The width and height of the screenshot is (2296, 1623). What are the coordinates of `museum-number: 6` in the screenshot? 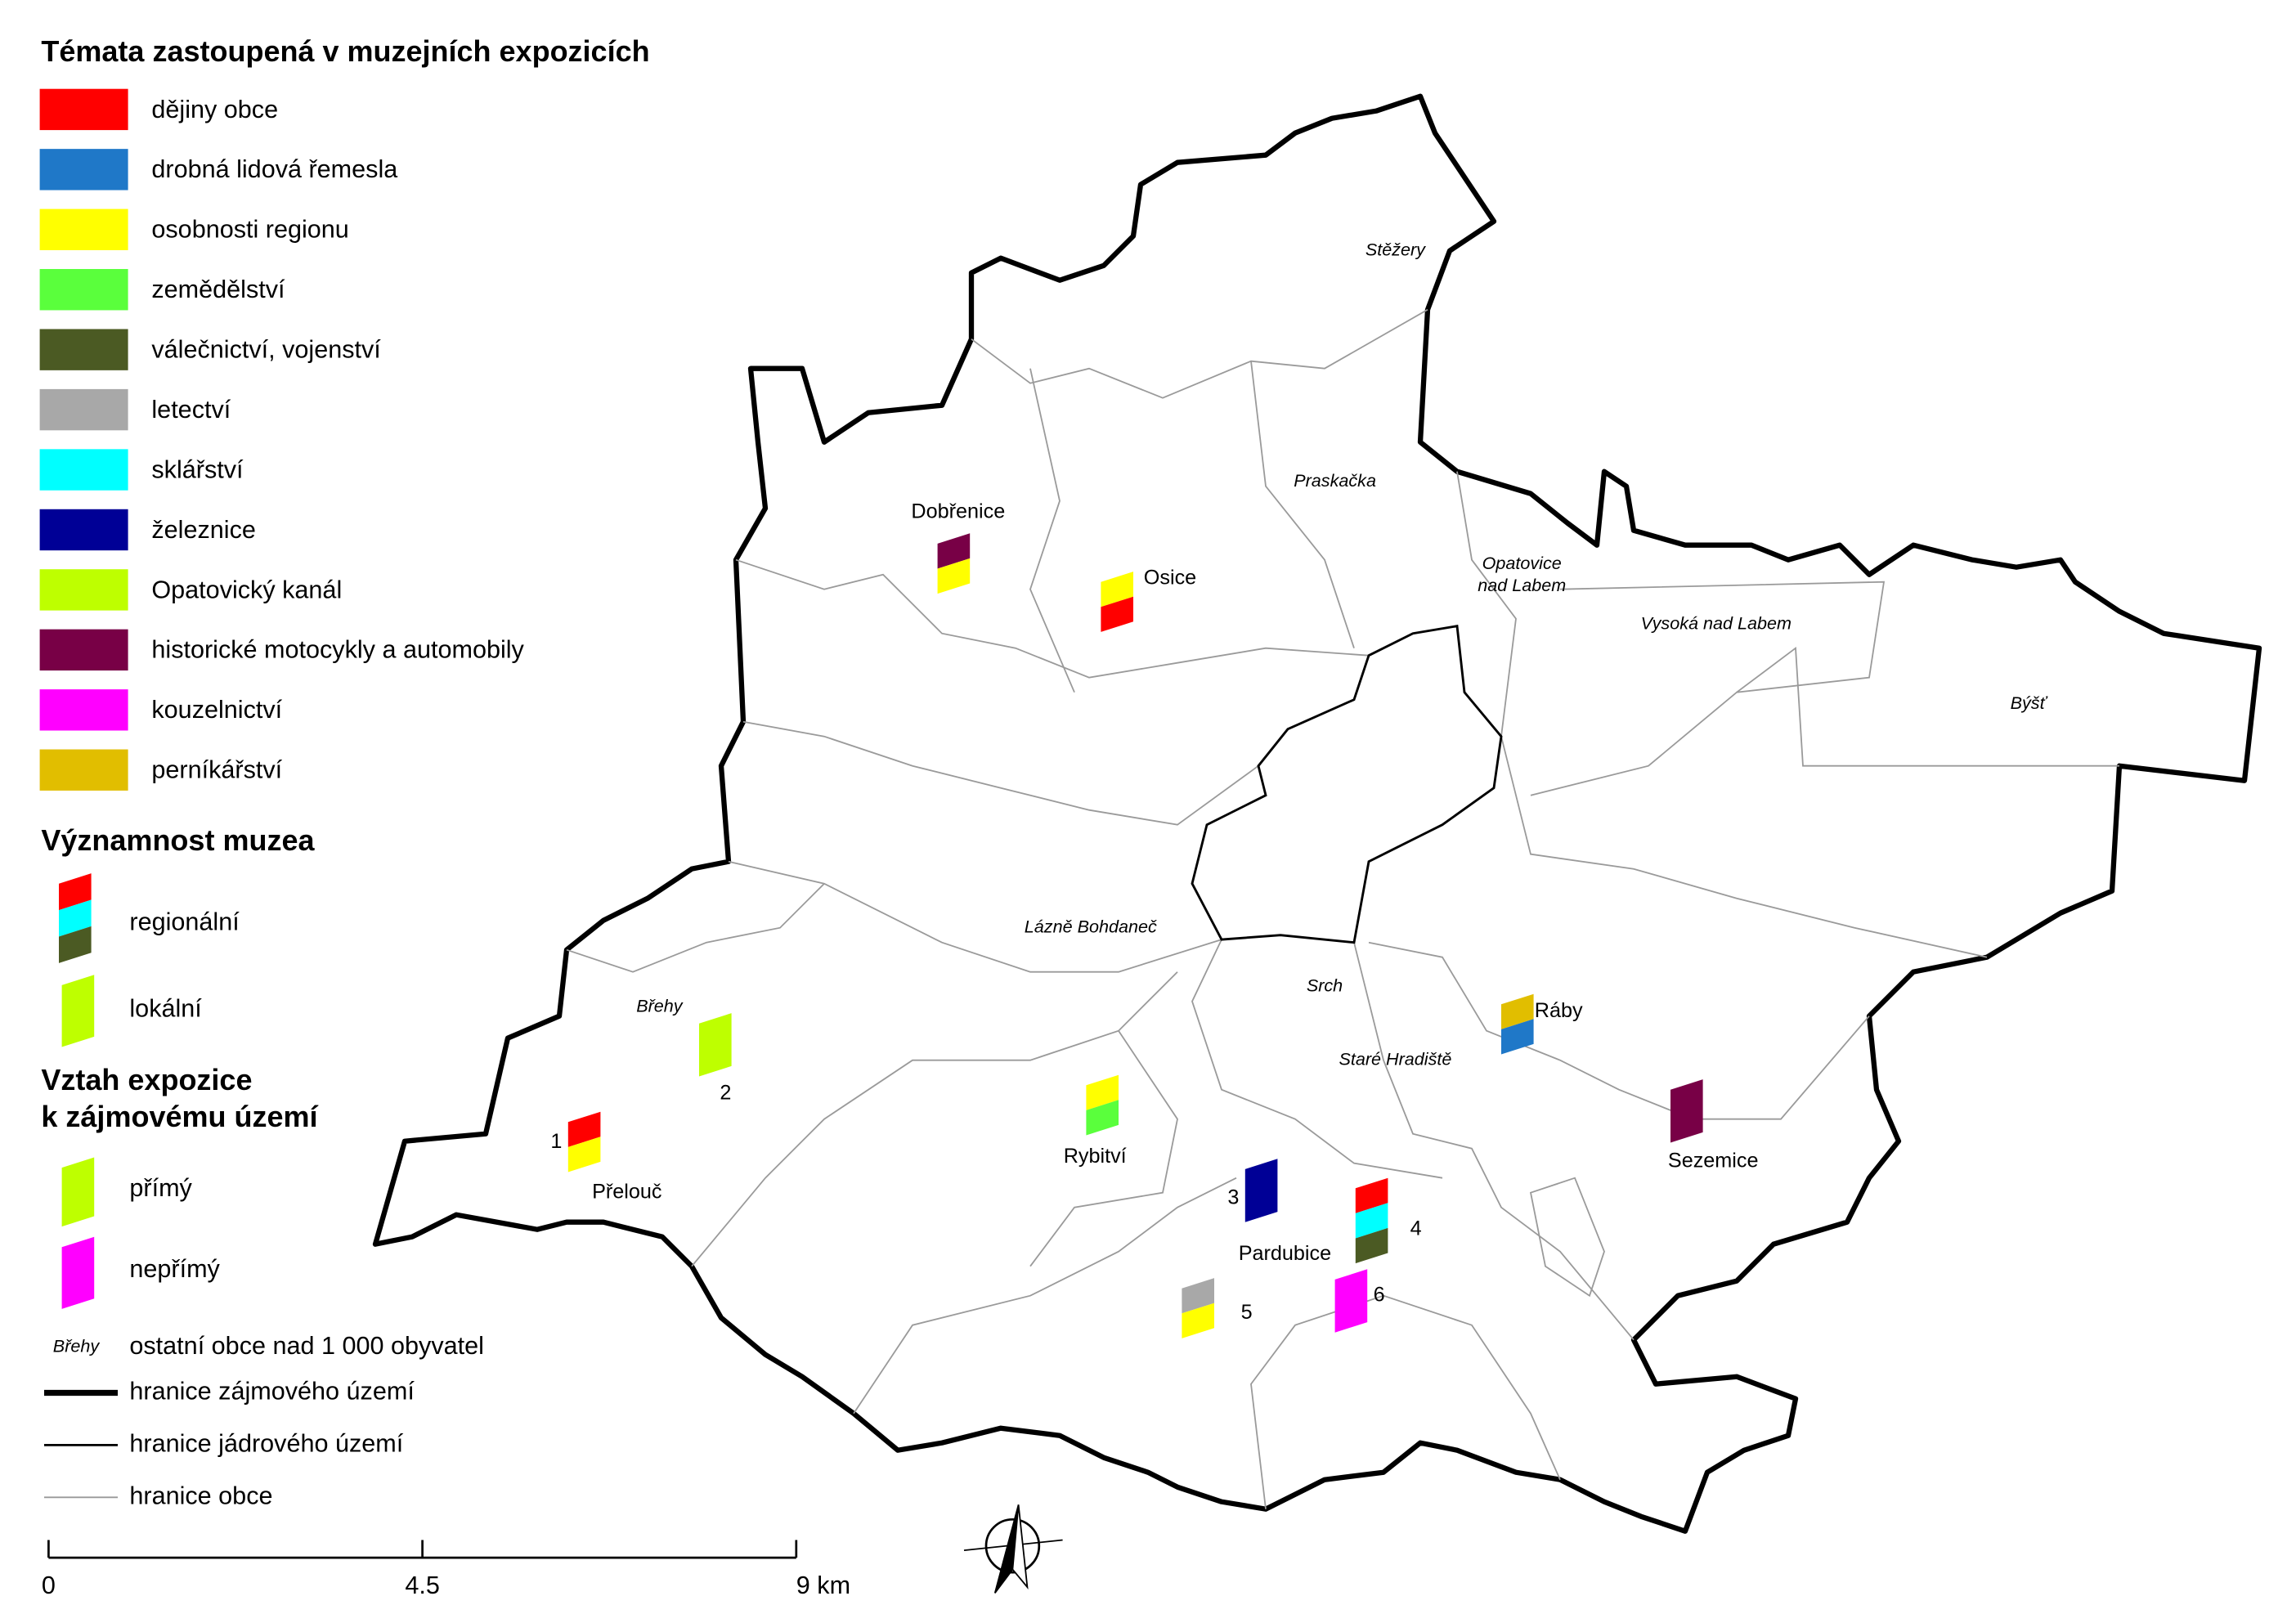 It's located at (1379, 1294).